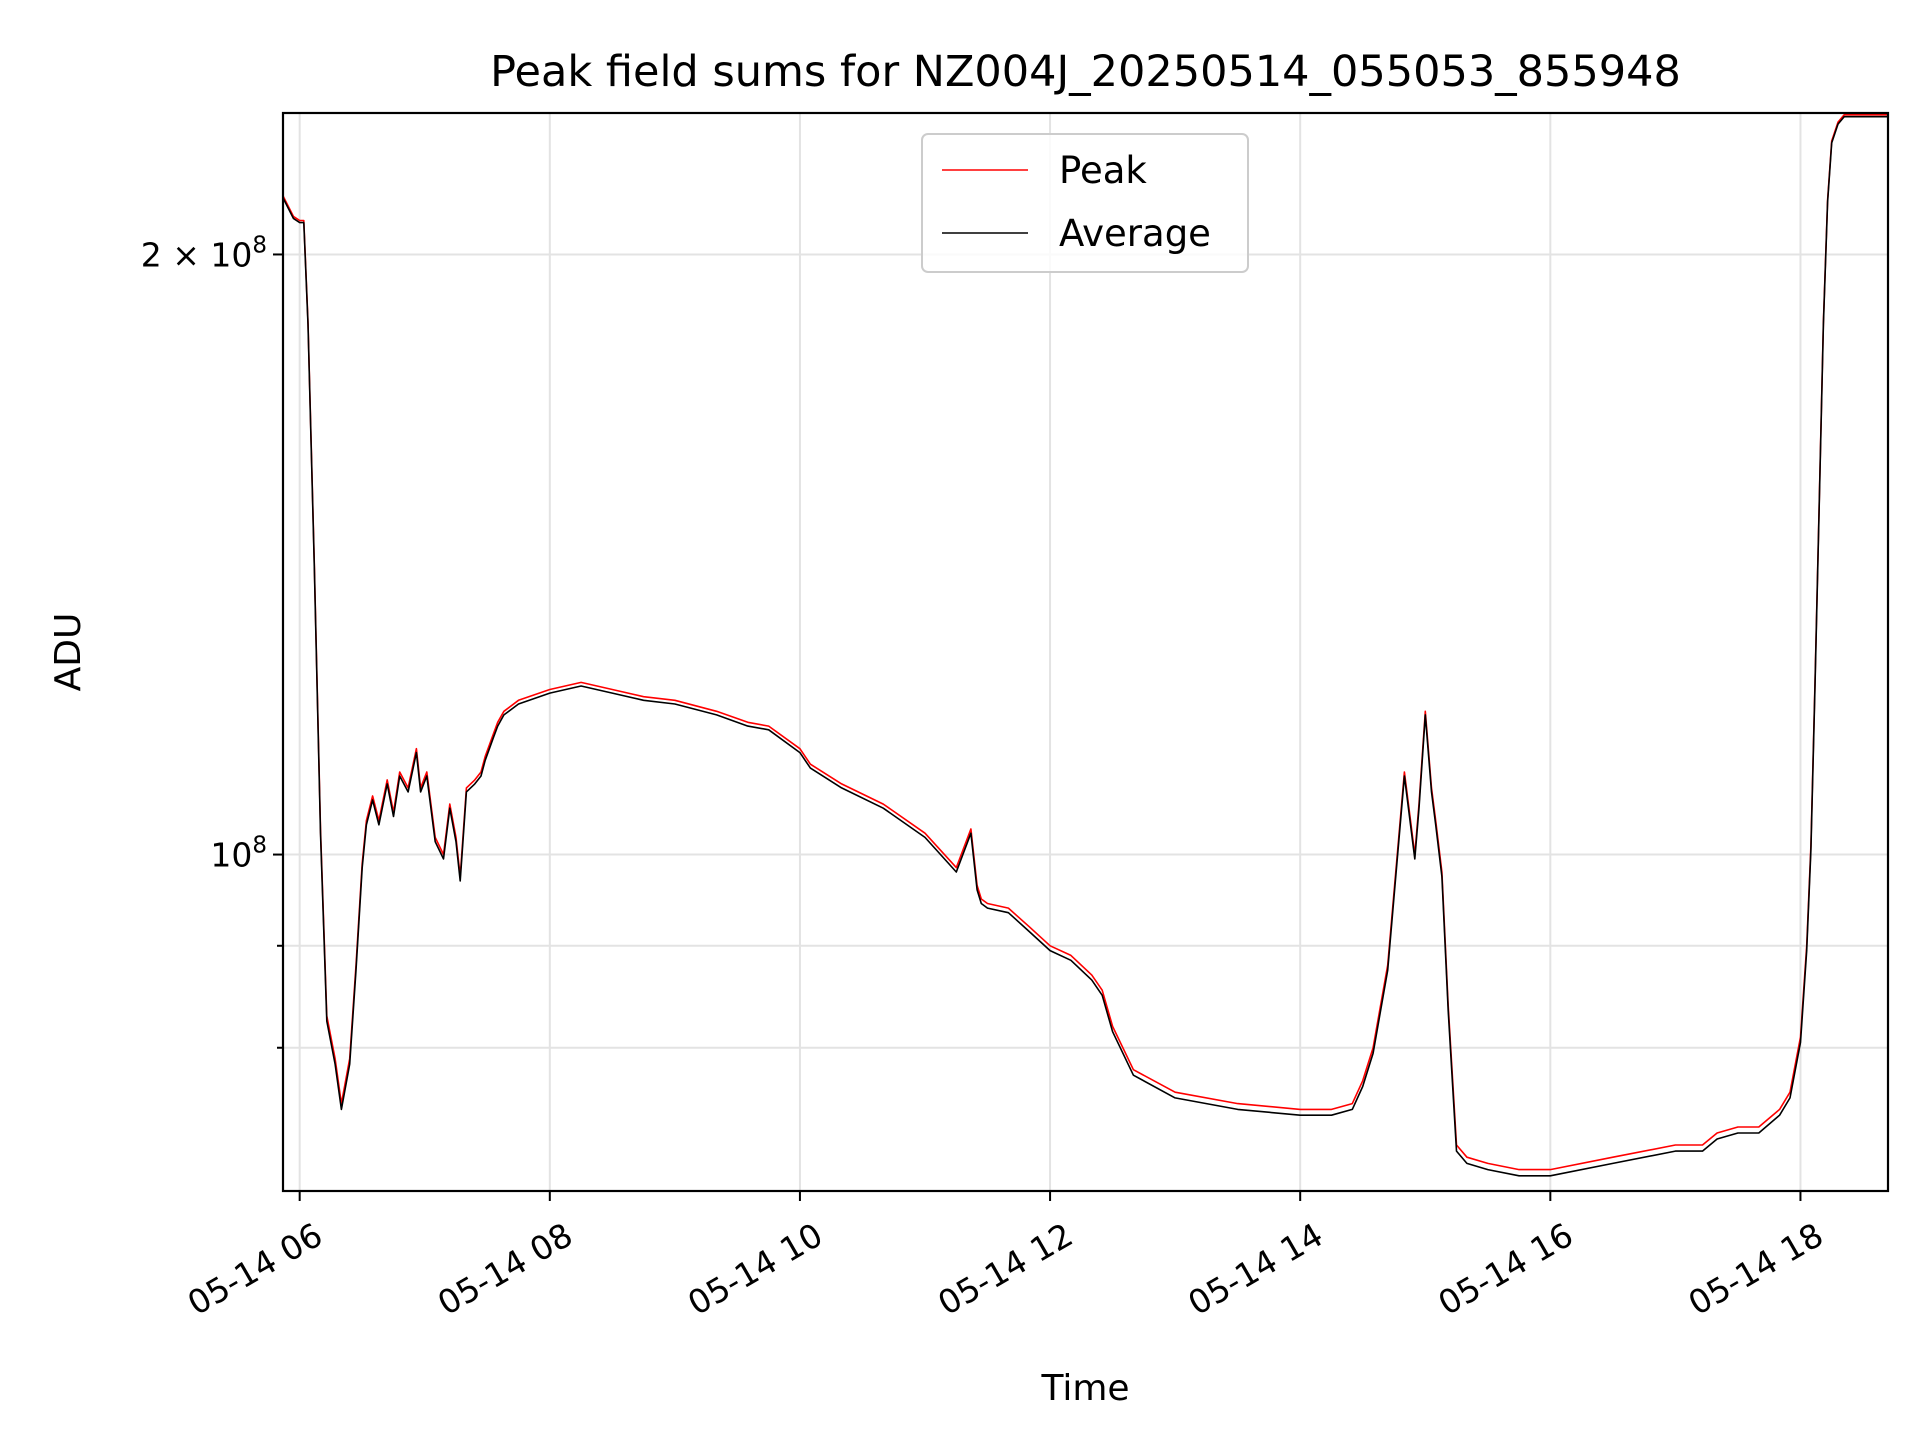 Image resolution: width=1920 pixels, height=1440 pixels. Describe the element at coordinates (68, 652) in the screenshot. I see `y-axis-label: ADU` at that location.